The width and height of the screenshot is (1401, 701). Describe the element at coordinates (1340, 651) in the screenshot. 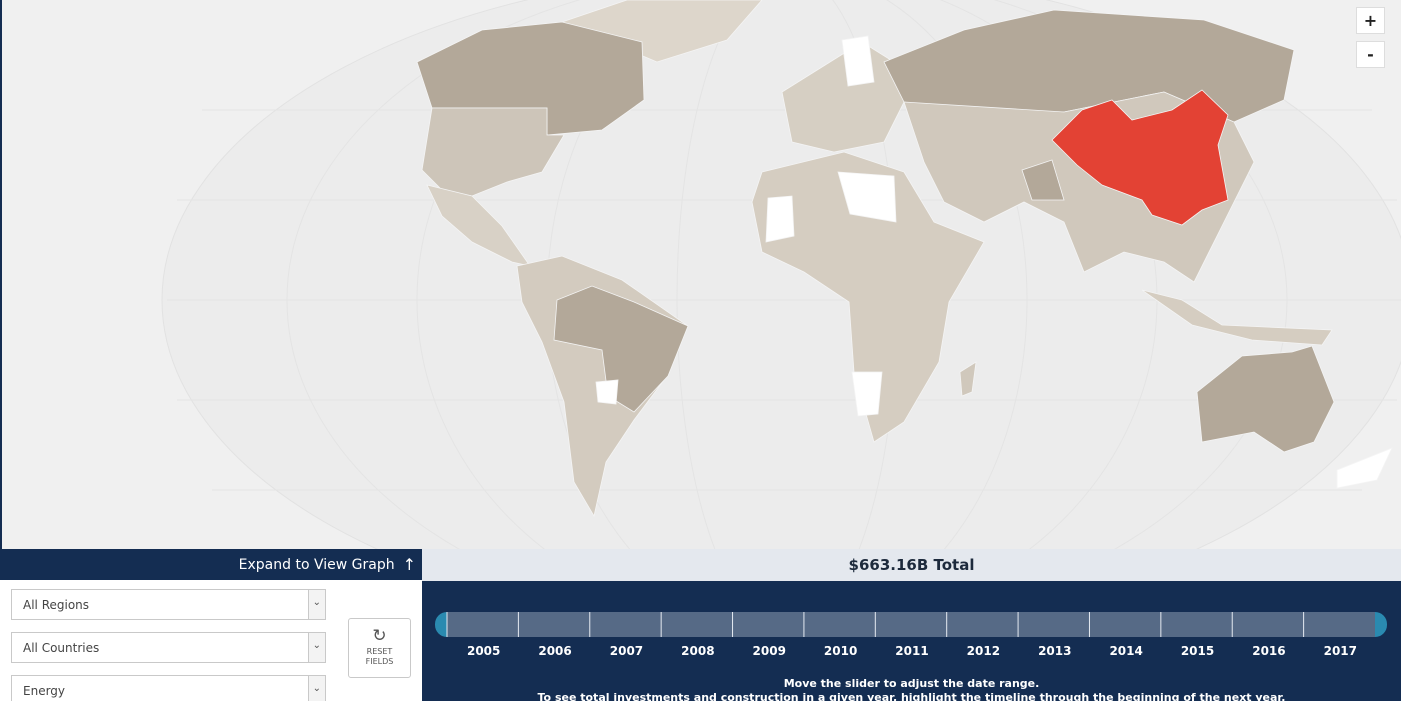

I see `year-label: 2017` at that location.